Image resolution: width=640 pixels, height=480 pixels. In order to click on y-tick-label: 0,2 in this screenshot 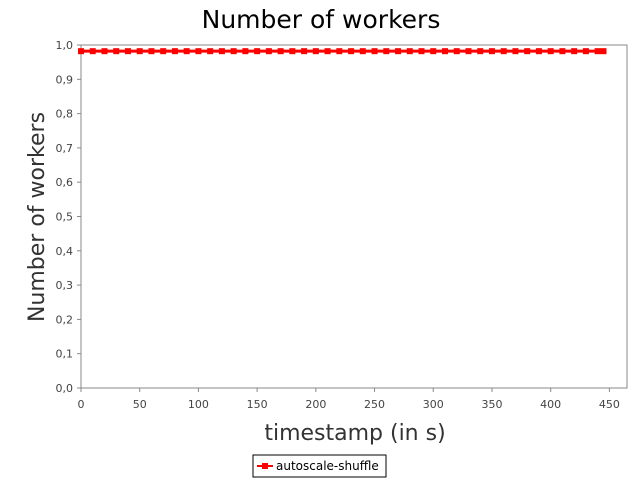, I will do `click(65, 319)`.